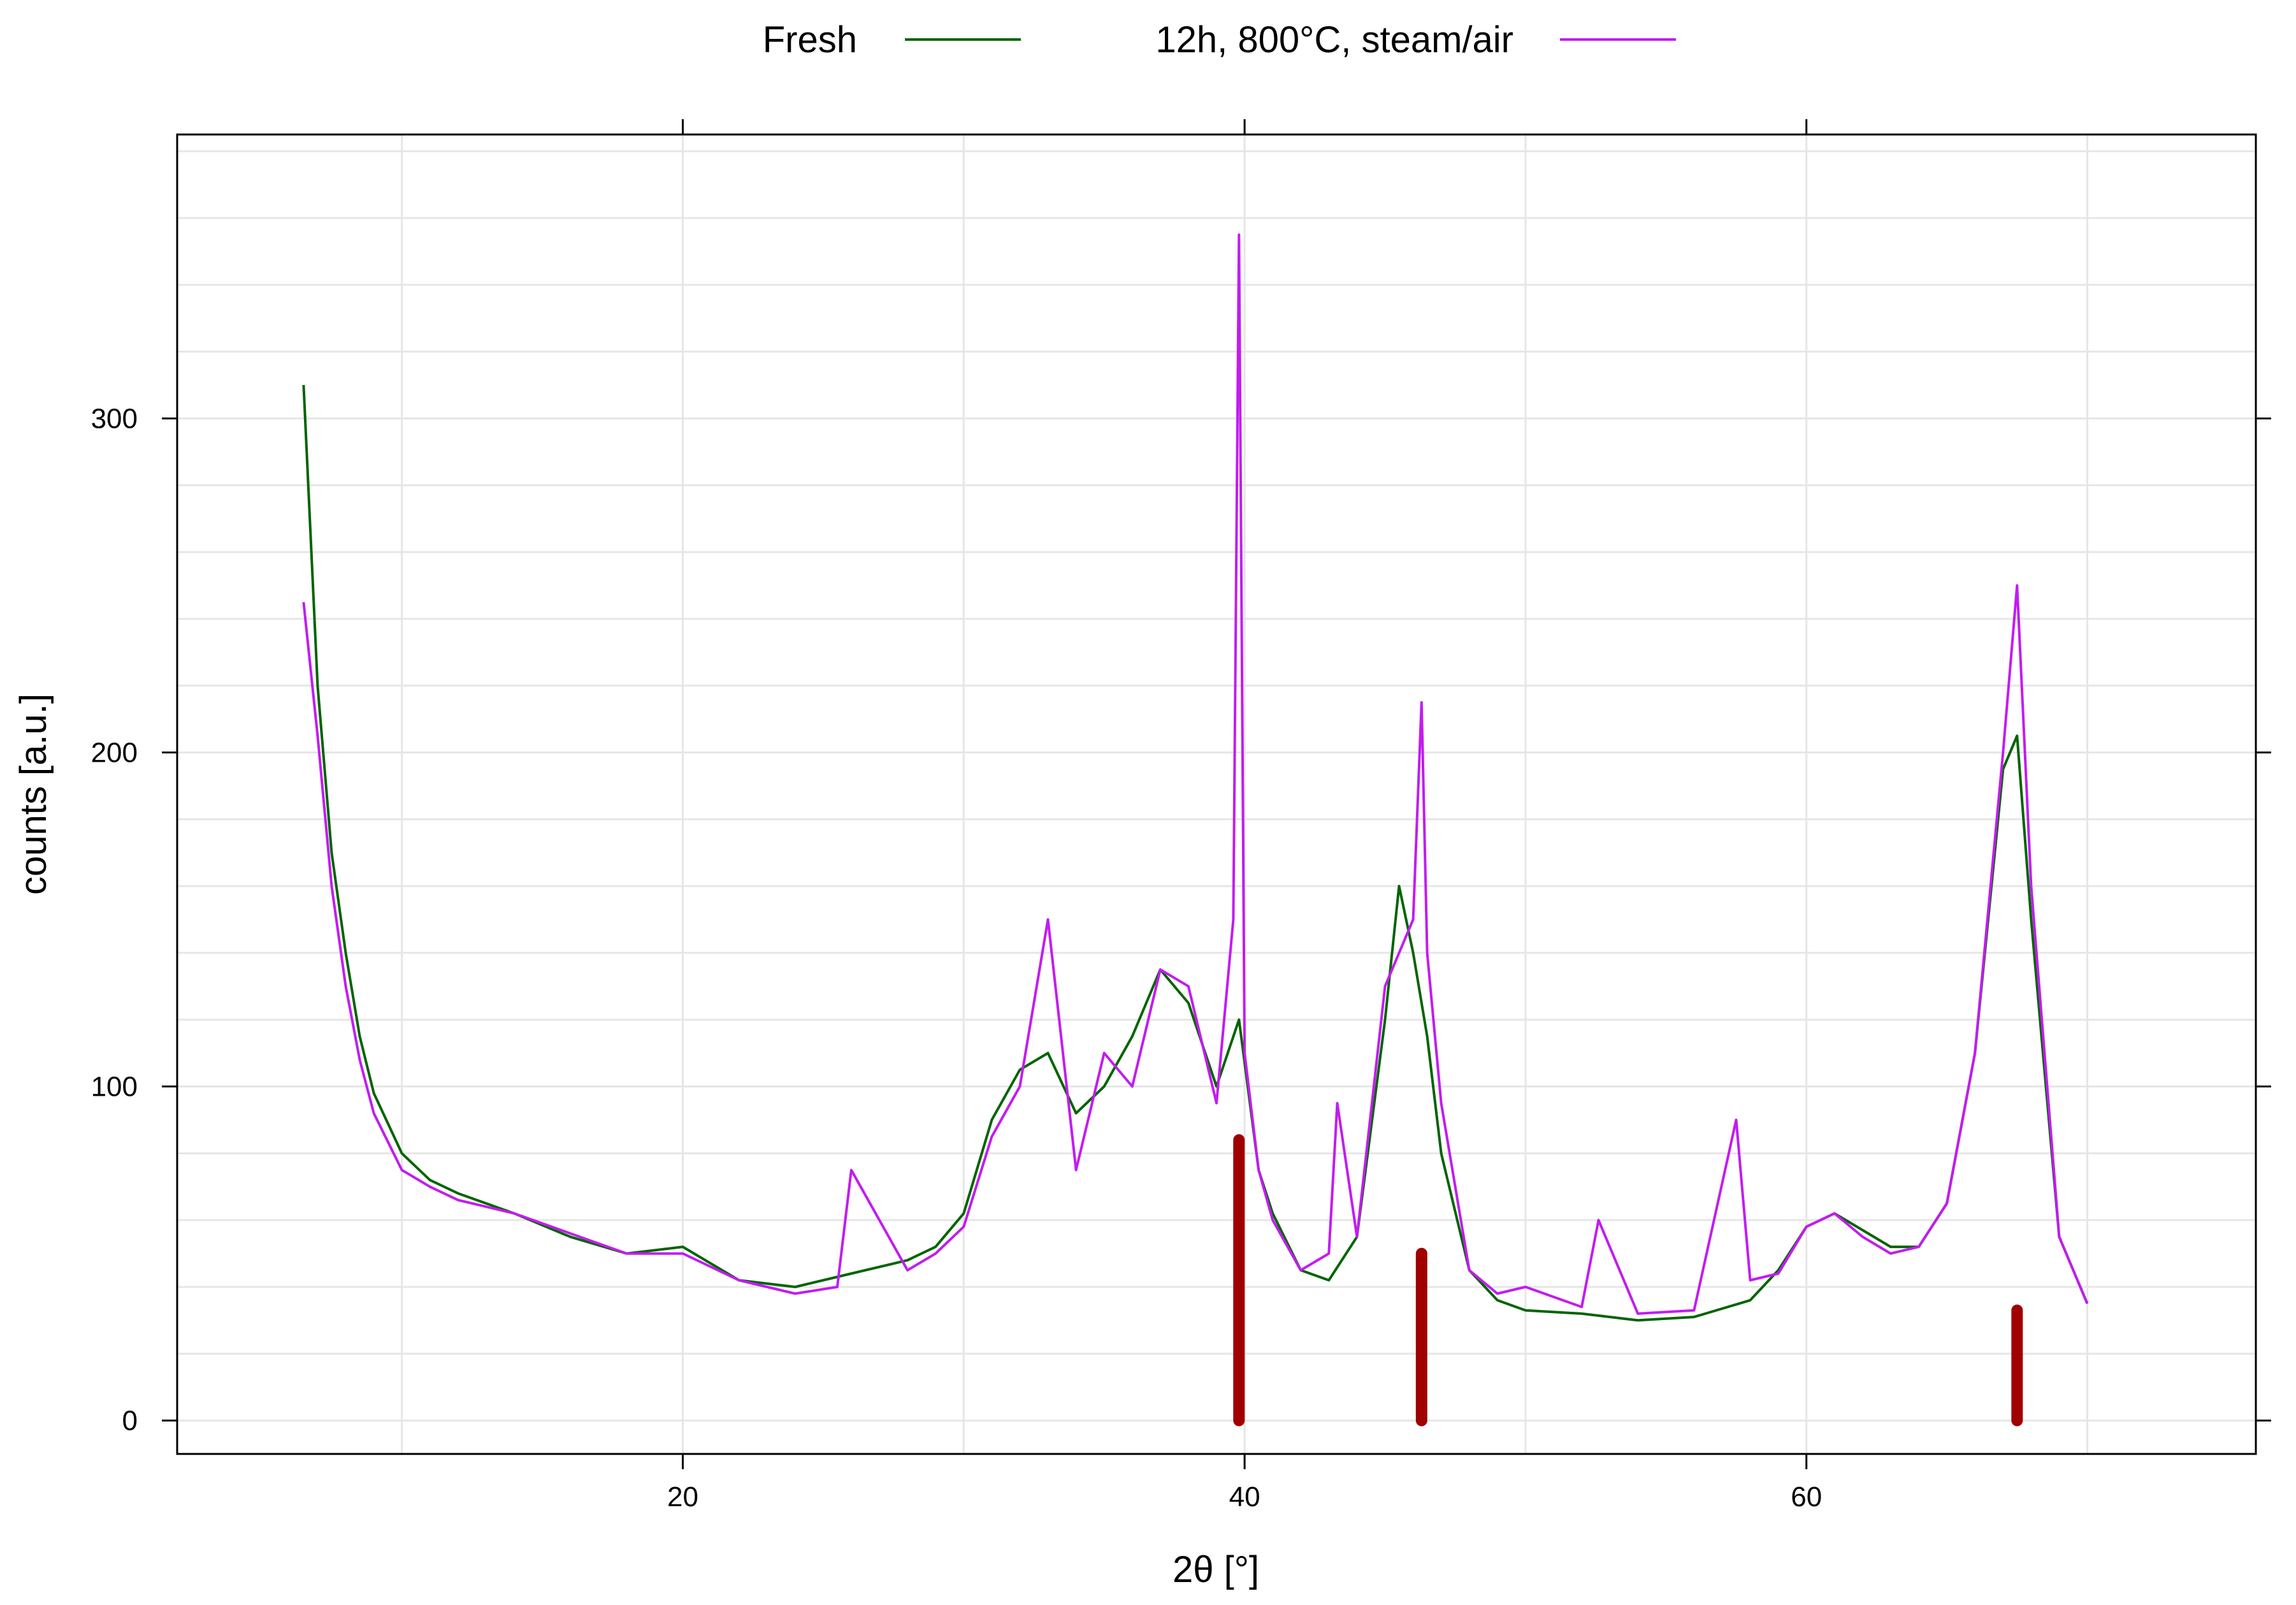 This screenshot has height=1605, width=2296. Describe the element at coordinates (115, 752) in the screenshot. I see `y-tick-label: 200` at that location.